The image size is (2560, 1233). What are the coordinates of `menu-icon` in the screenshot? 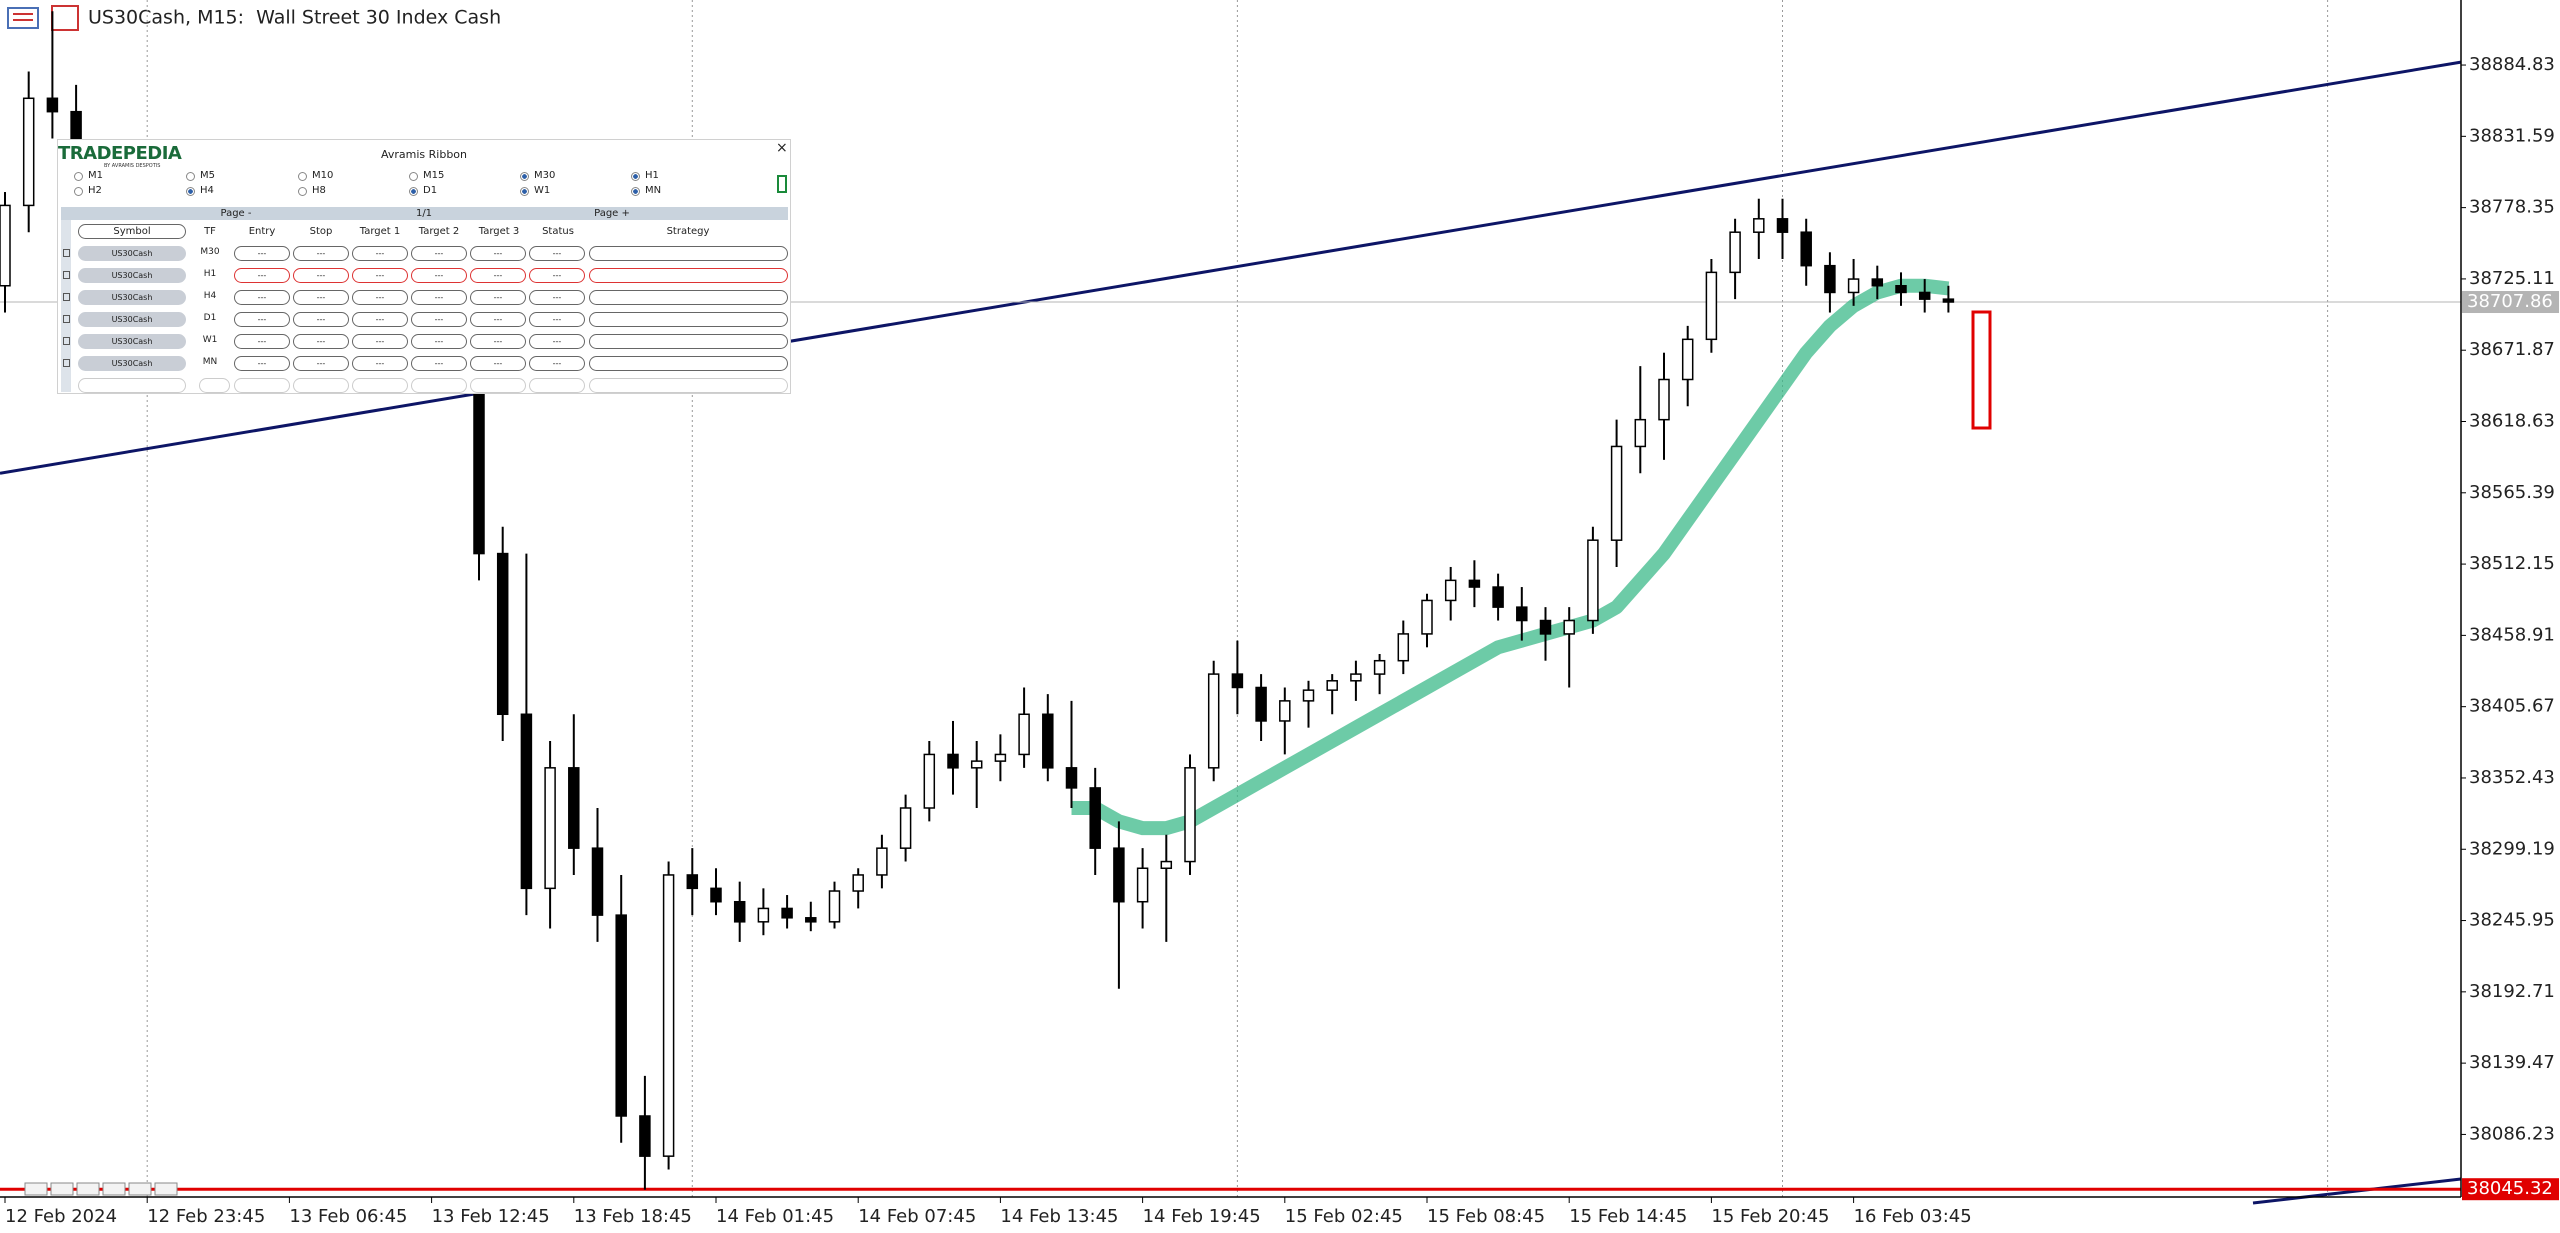 It's located at (23, 18).